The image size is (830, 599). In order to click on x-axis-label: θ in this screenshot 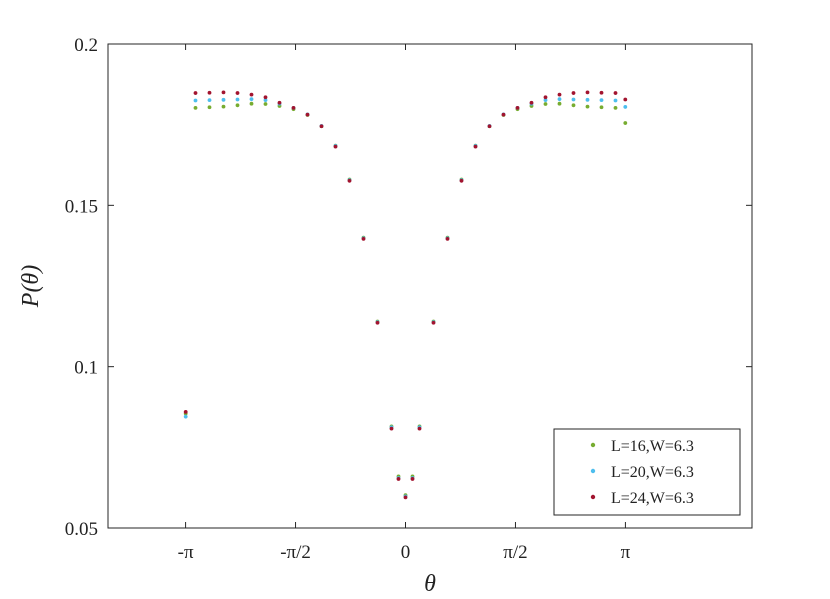, I will do `click(430, 584)`.